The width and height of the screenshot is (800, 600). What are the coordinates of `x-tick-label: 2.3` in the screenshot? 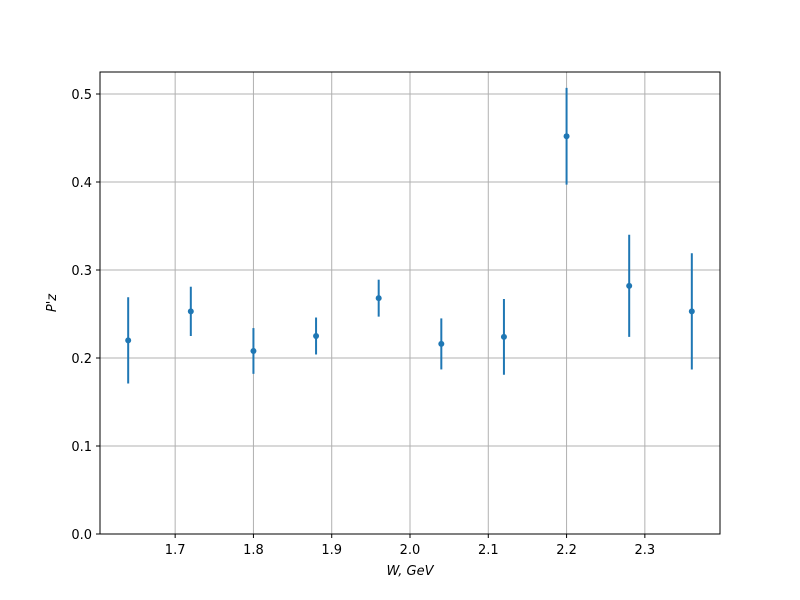 It's located at (645, 550).